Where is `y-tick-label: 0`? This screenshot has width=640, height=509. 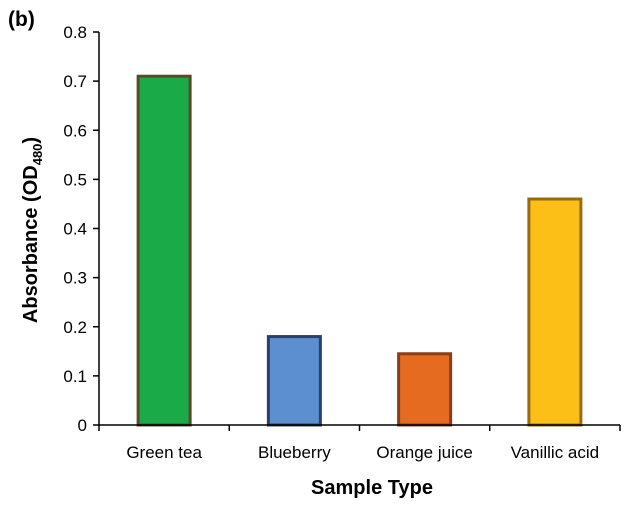
y-tick-label: 0 is located at coordinates (82, 425).